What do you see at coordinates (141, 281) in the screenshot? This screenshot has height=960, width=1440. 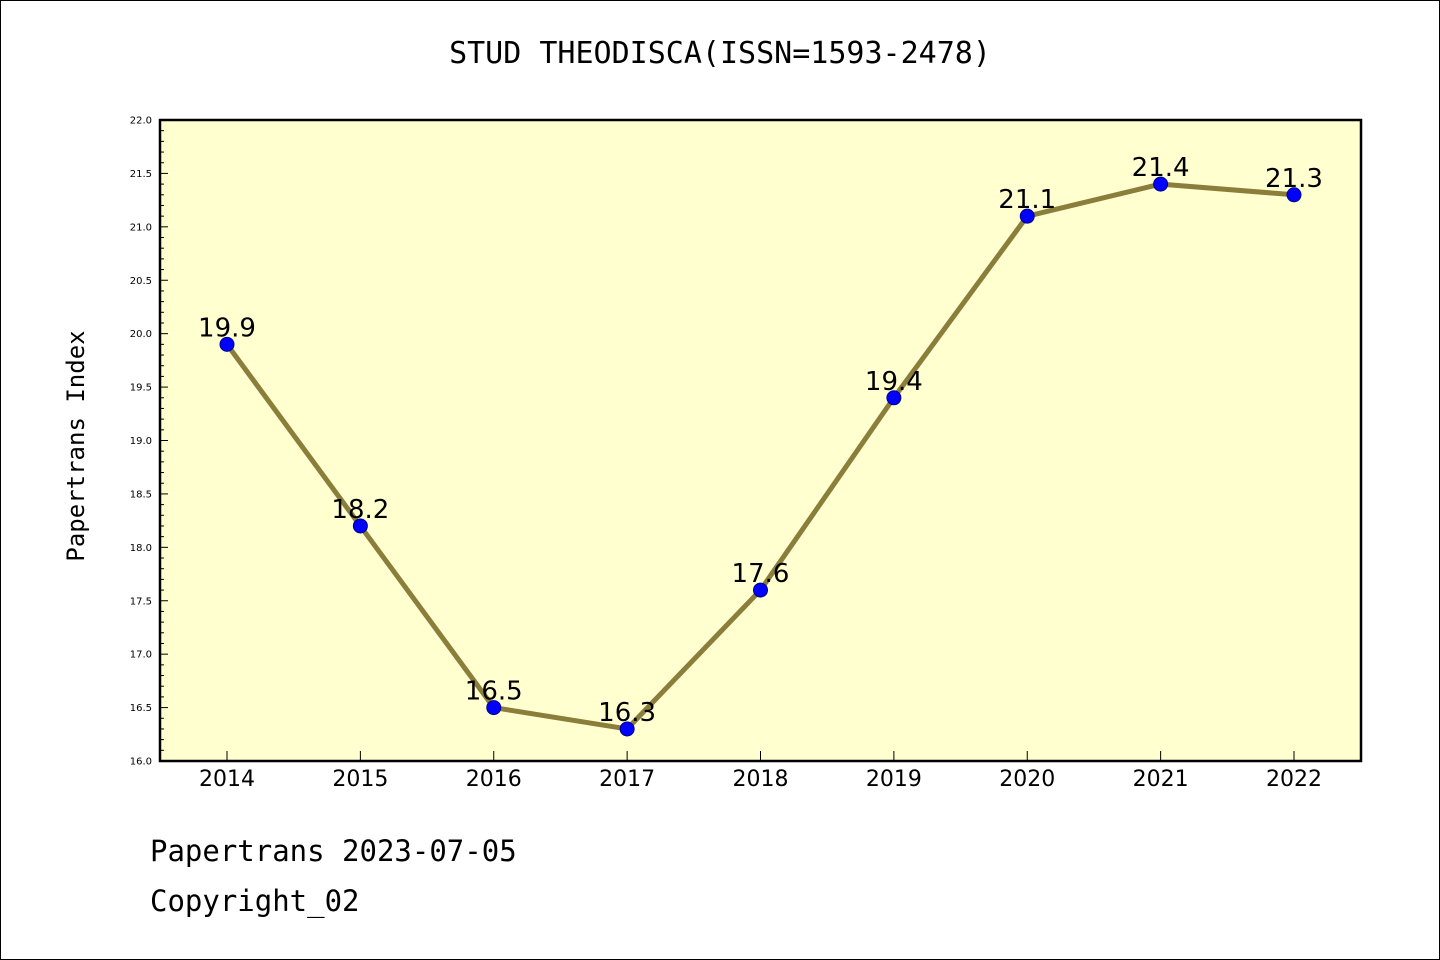 I see `y-tick-label: 20.5` at bounding box center [141, 281].